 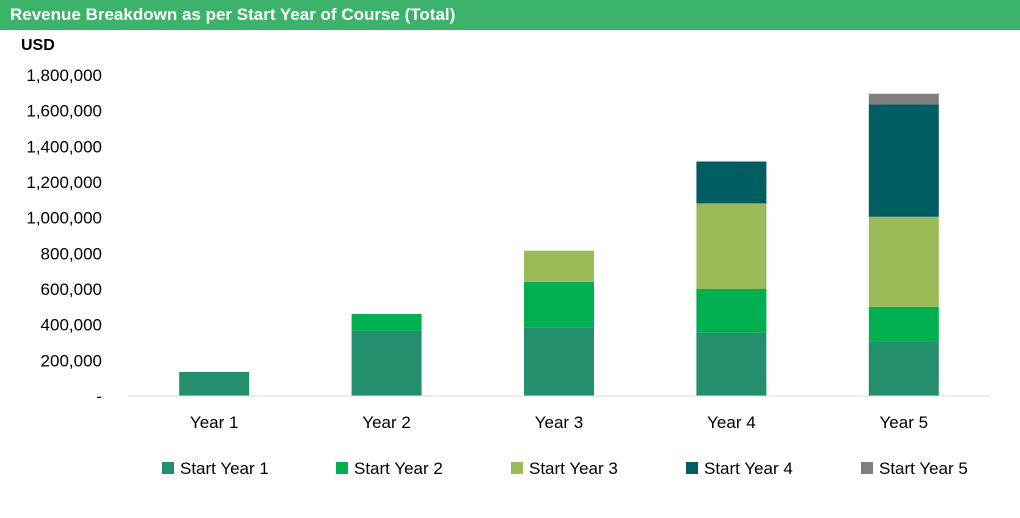 What do you see at coordinates (64, 111) in the screenshot?
I see `y-tick-label: 1,600,000` at bounding box center [64, 111].